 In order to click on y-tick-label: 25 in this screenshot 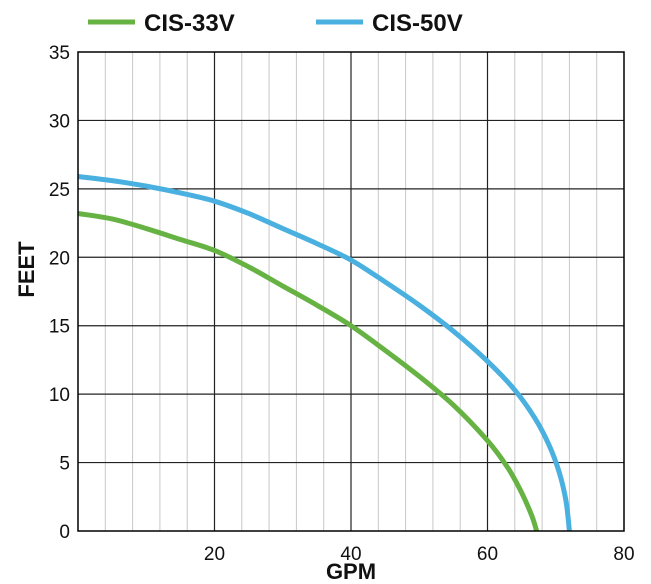, I will do `click(59, 190)`.